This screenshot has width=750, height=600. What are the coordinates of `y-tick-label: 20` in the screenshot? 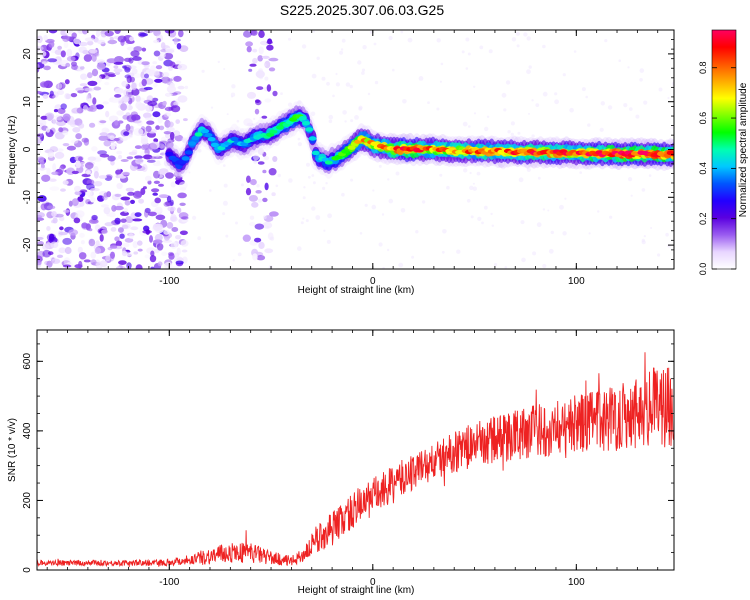 It's located at (27, 54).